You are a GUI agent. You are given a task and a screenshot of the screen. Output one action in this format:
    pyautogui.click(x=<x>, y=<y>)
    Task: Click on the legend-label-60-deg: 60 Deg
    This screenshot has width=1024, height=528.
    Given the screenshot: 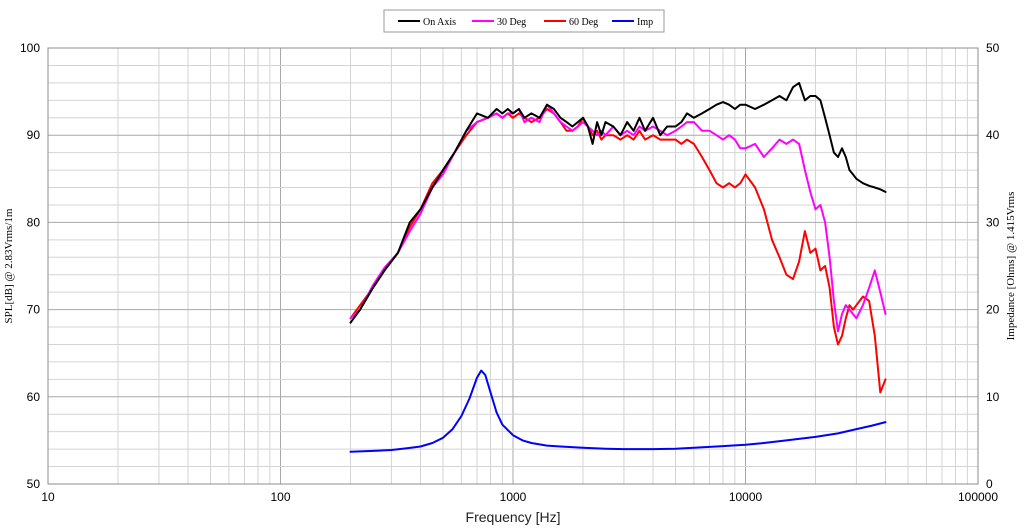 What is the action you would take?
    pyautogui.click(x=583, y=22)
    